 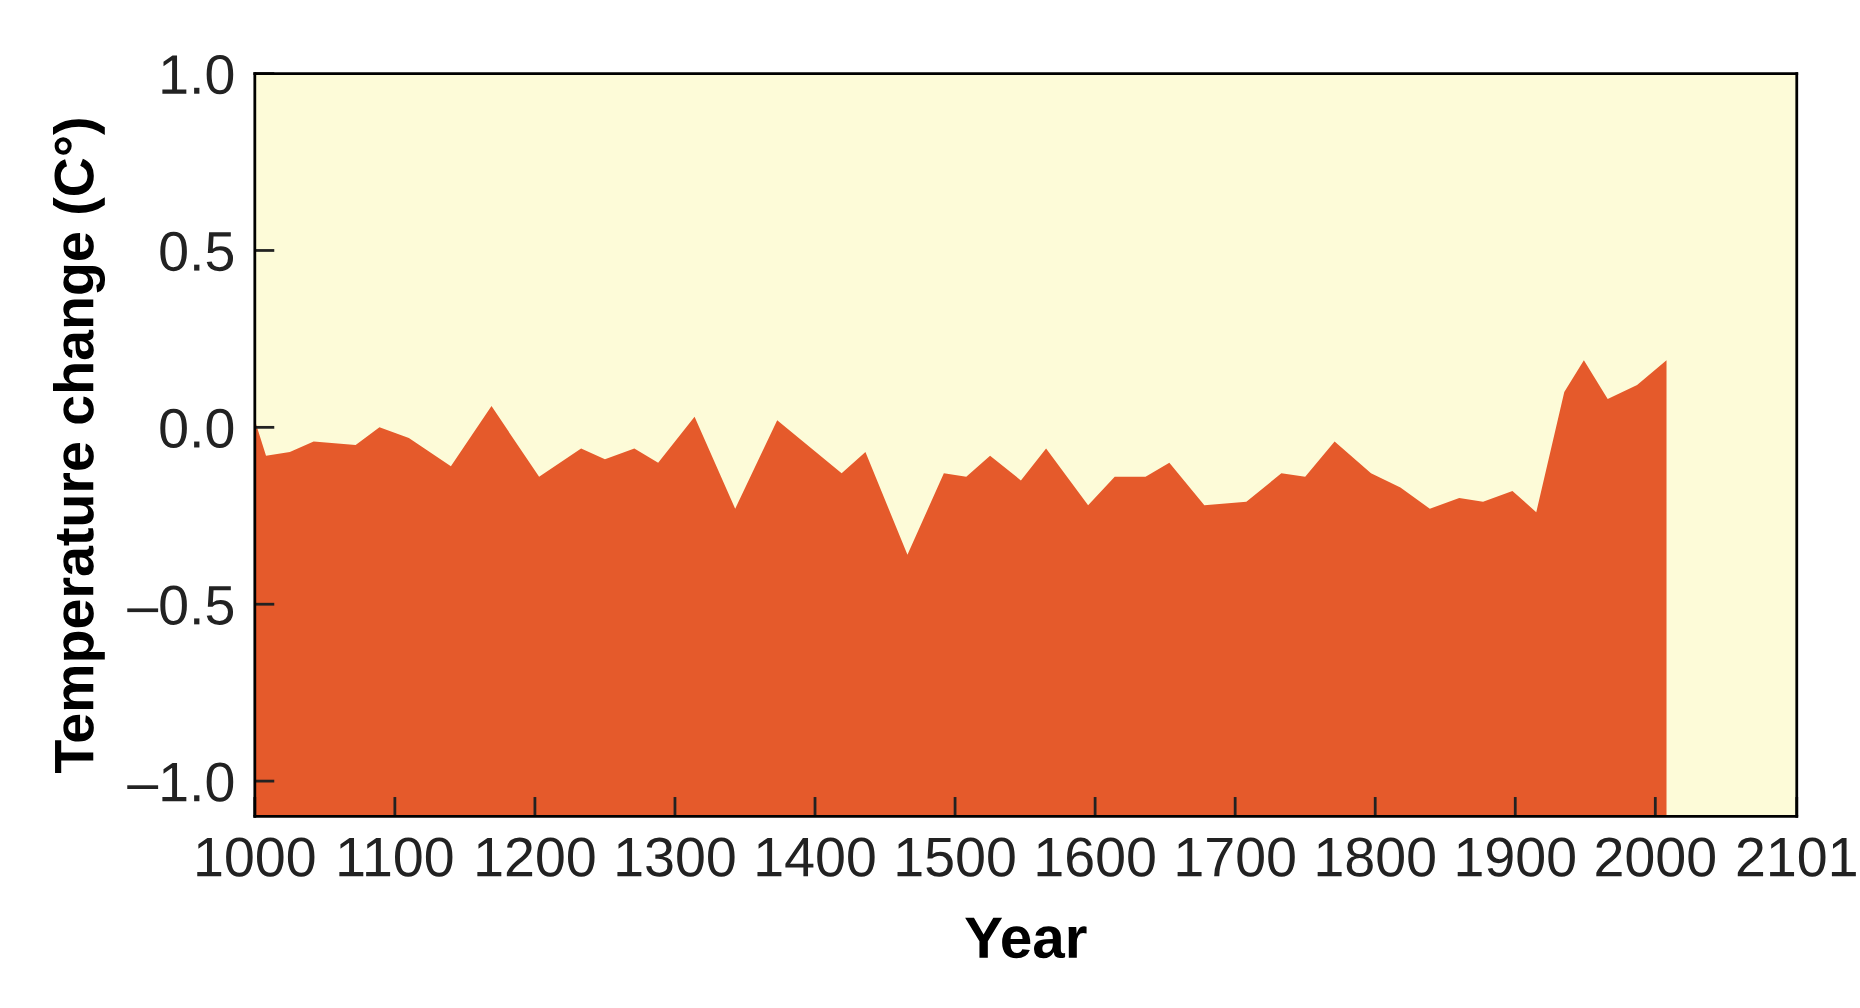 I want to click on y-tick-label: 0.5, so click(x=197, y=251).